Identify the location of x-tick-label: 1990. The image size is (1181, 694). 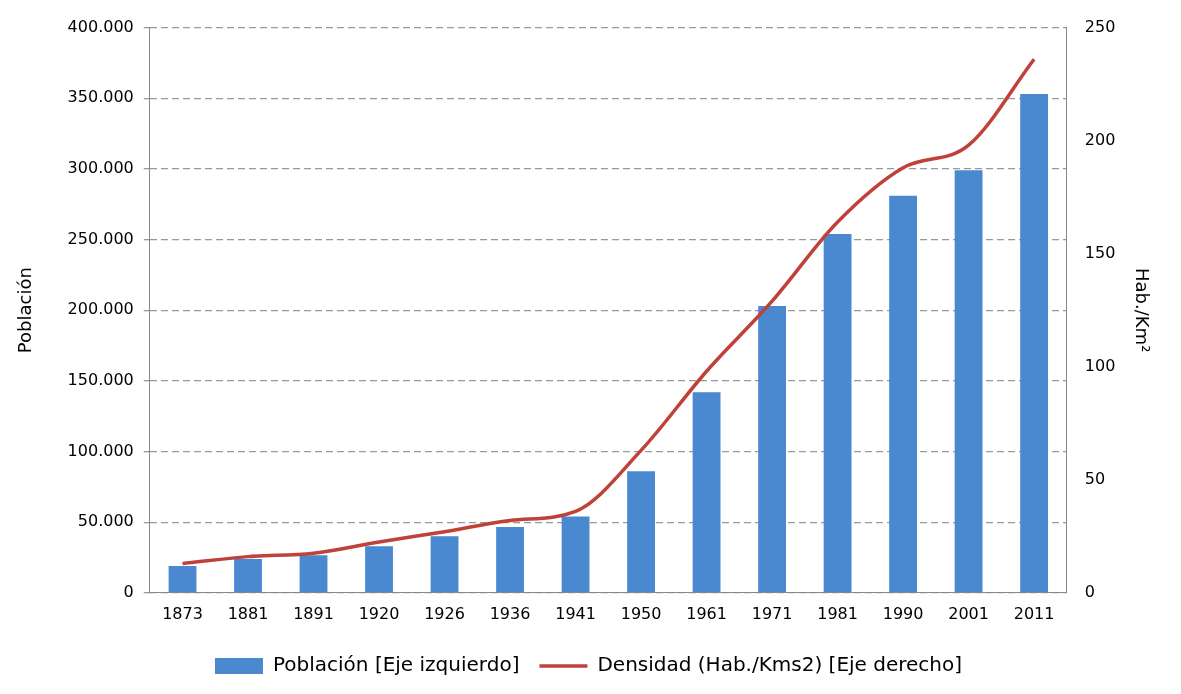
(903, 613).